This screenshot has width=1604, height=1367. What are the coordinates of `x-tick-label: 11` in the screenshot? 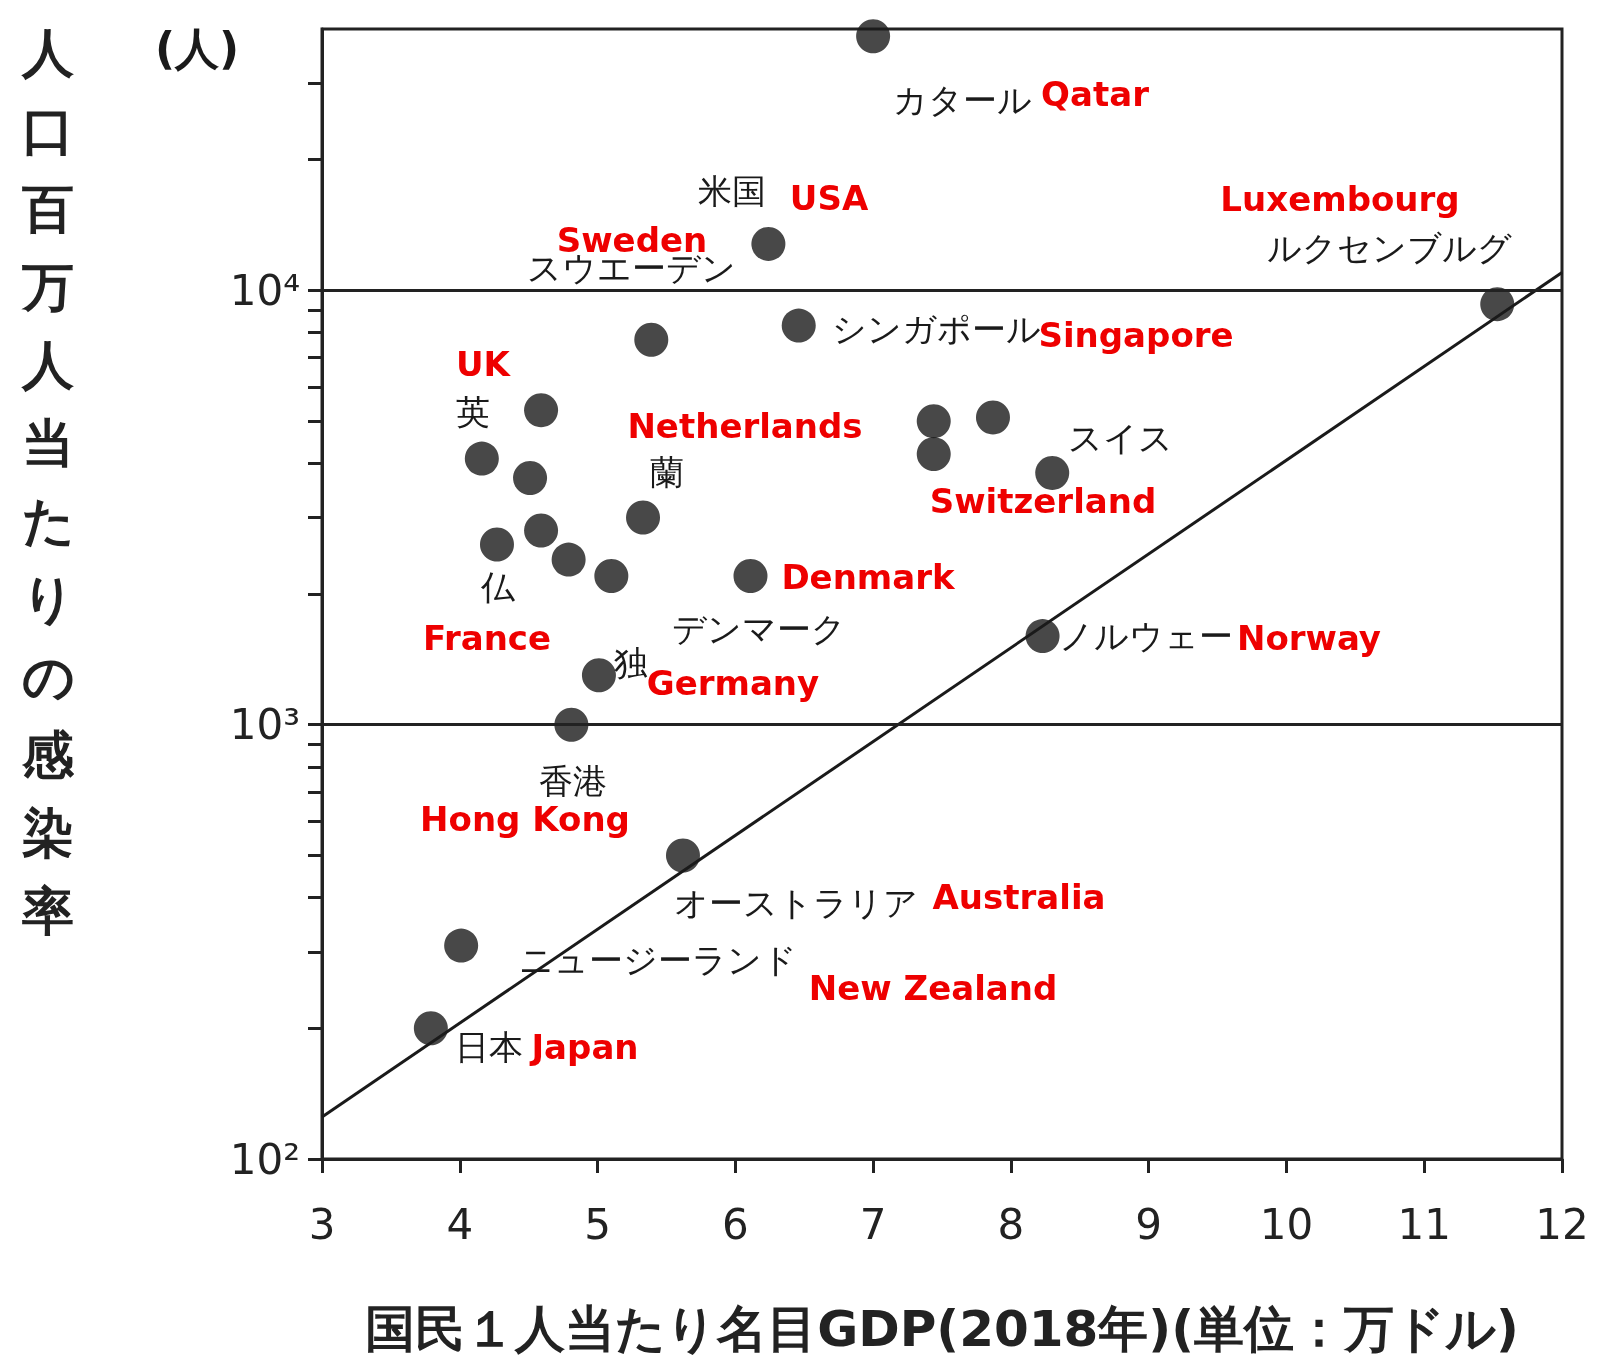 It's located at (1424, 1224).